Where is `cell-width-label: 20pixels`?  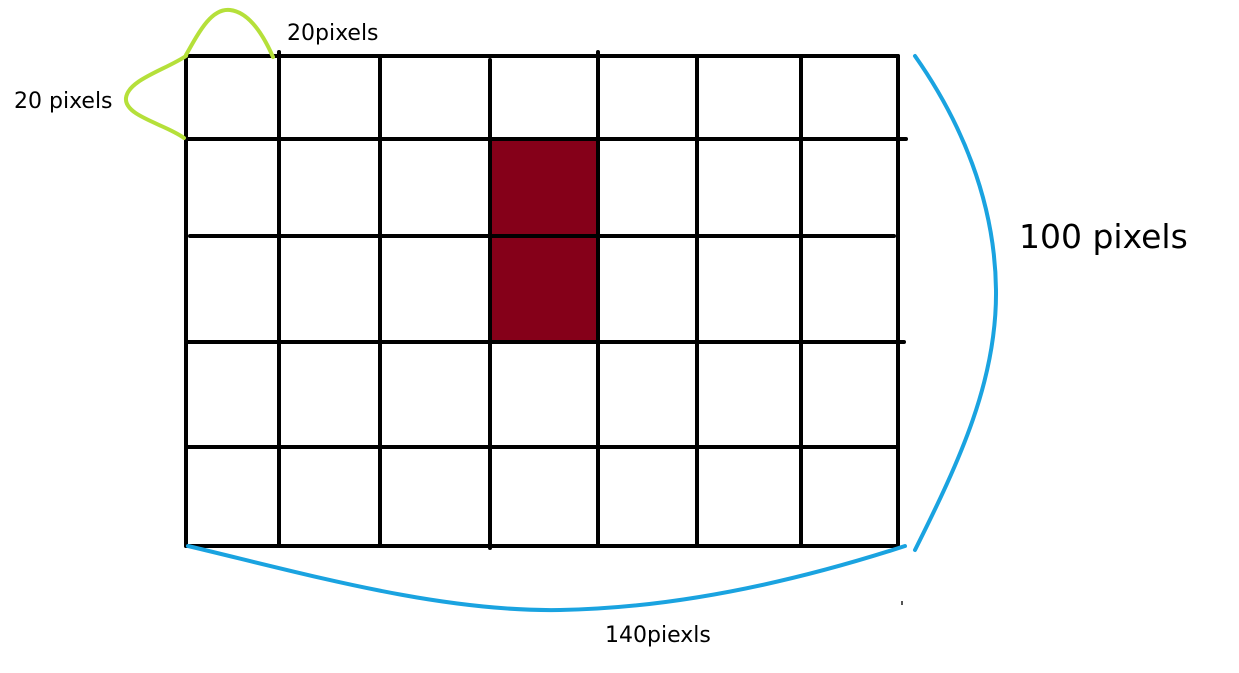 cell-width-label: 20pixels is located at coordinates (333, 33).